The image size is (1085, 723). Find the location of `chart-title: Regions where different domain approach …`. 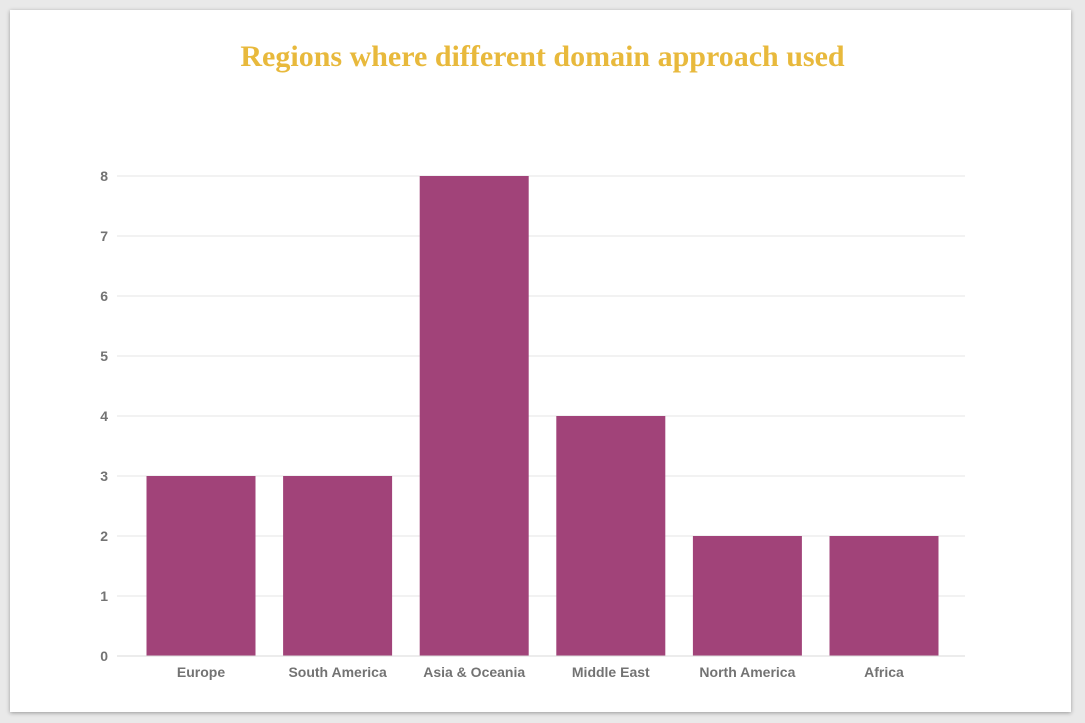

chart-title: Regions where different domain approach … is located at coordinates (542, 56).